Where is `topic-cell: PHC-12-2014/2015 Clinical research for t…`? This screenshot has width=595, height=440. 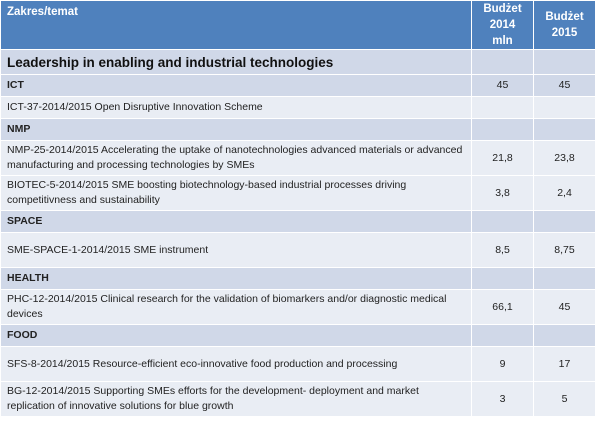
topic-cell: PHC-12-2014/2015 Clinical research for t… is located at coordinates (236, 307).